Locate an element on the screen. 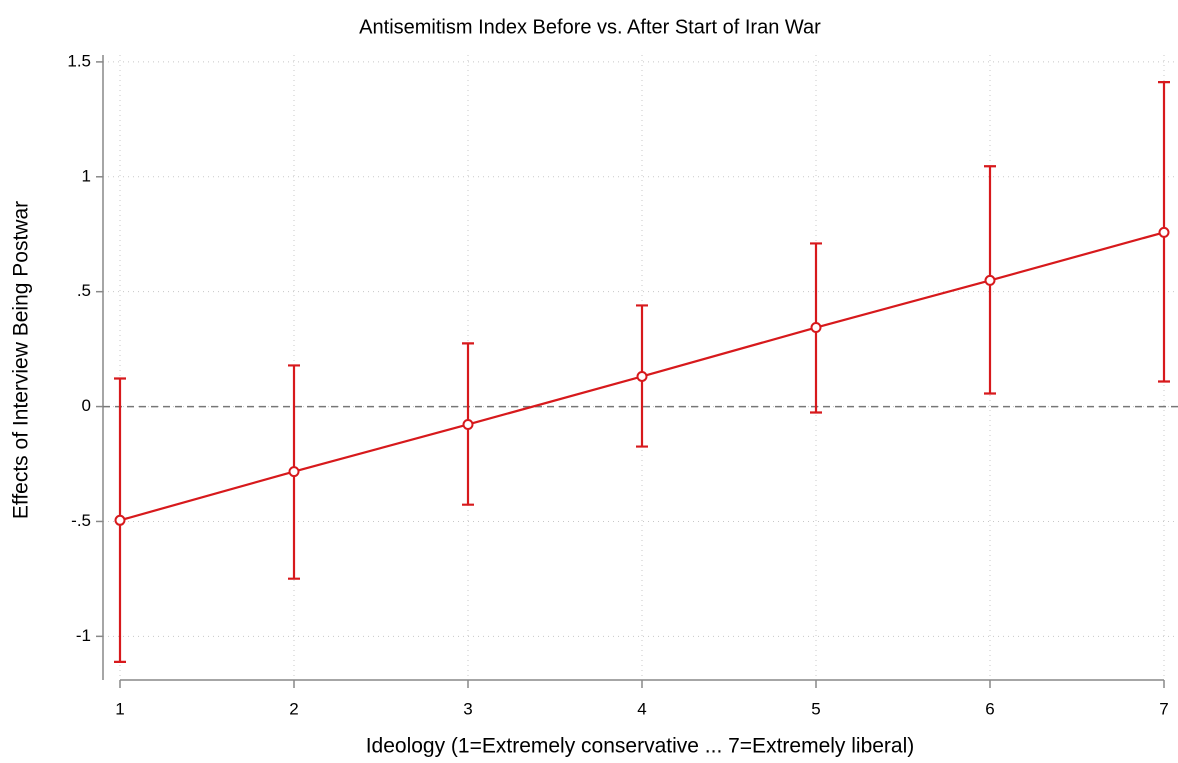 The height and width of the screenshot is (763, 1178). x-tick-label: 7 is located at coordinates (1163, 708).